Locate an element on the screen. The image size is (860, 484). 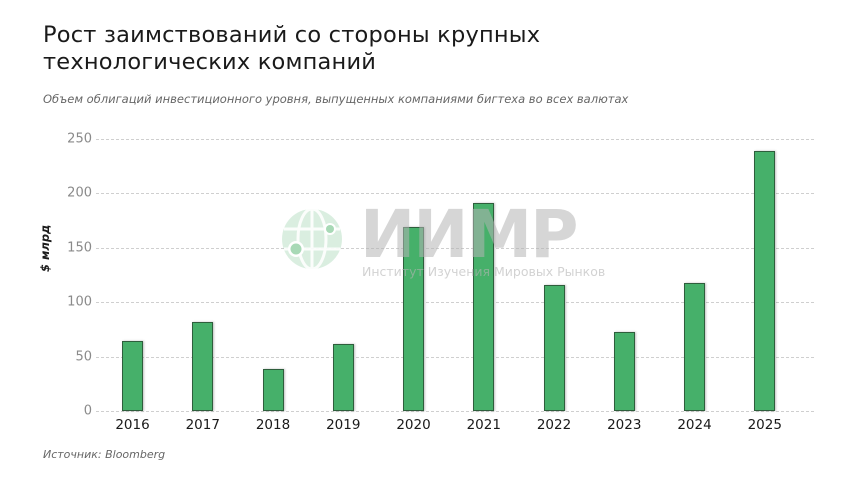
bar-2022 is located at coordinates (554, 347).